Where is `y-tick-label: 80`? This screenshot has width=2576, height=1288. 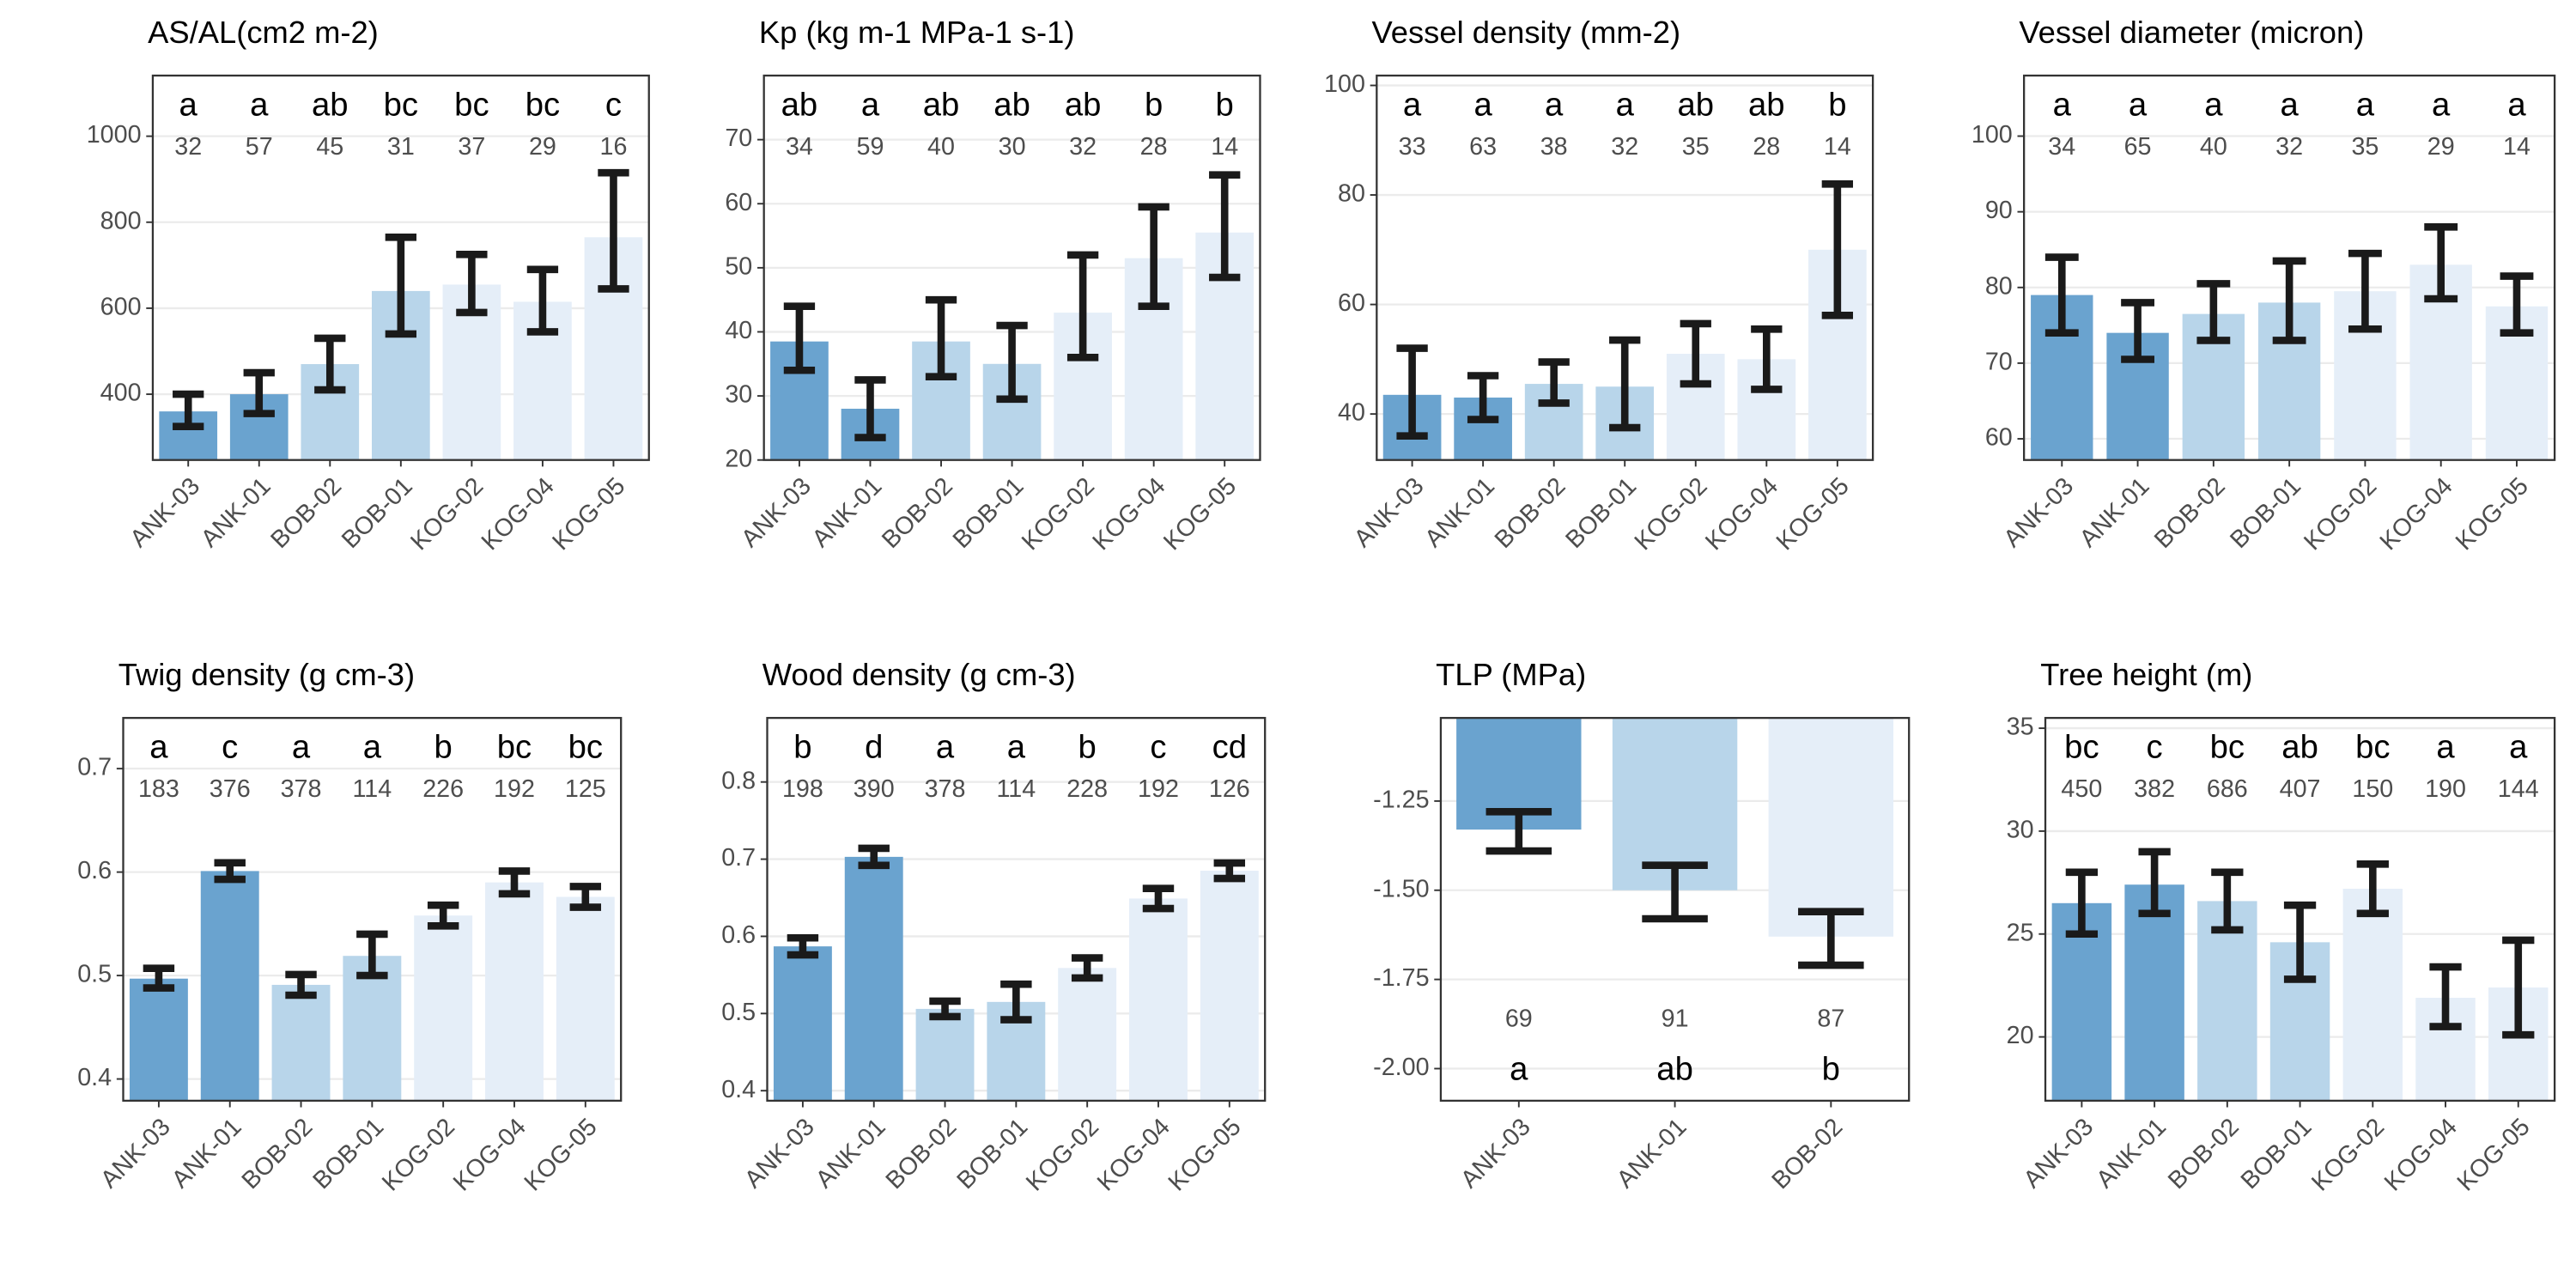 y-tick-label: 80 is located at coordinates (1352, 194).